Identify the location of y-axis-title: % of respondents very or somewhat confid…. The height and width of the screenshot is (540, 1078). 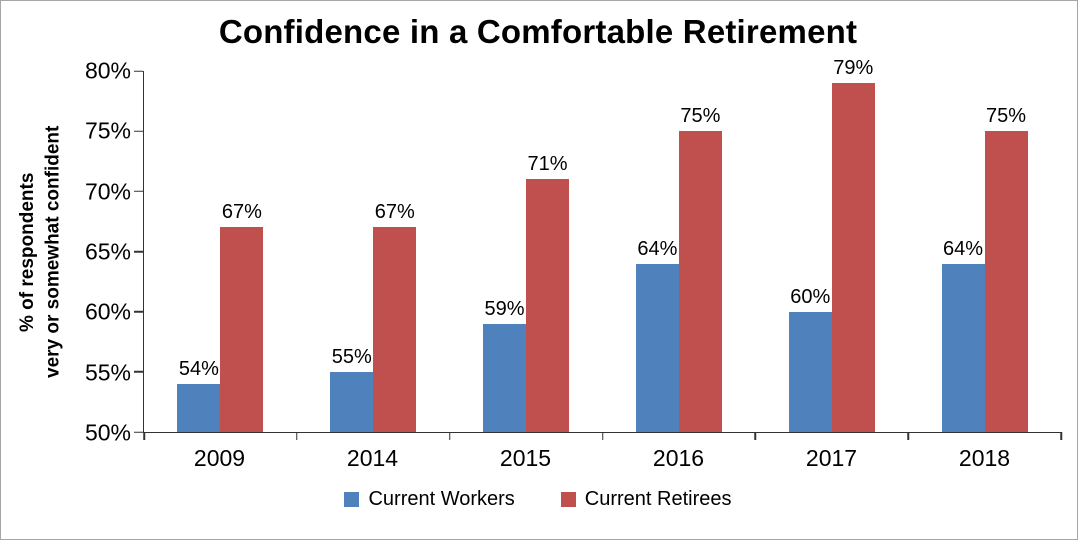
(42, 252).